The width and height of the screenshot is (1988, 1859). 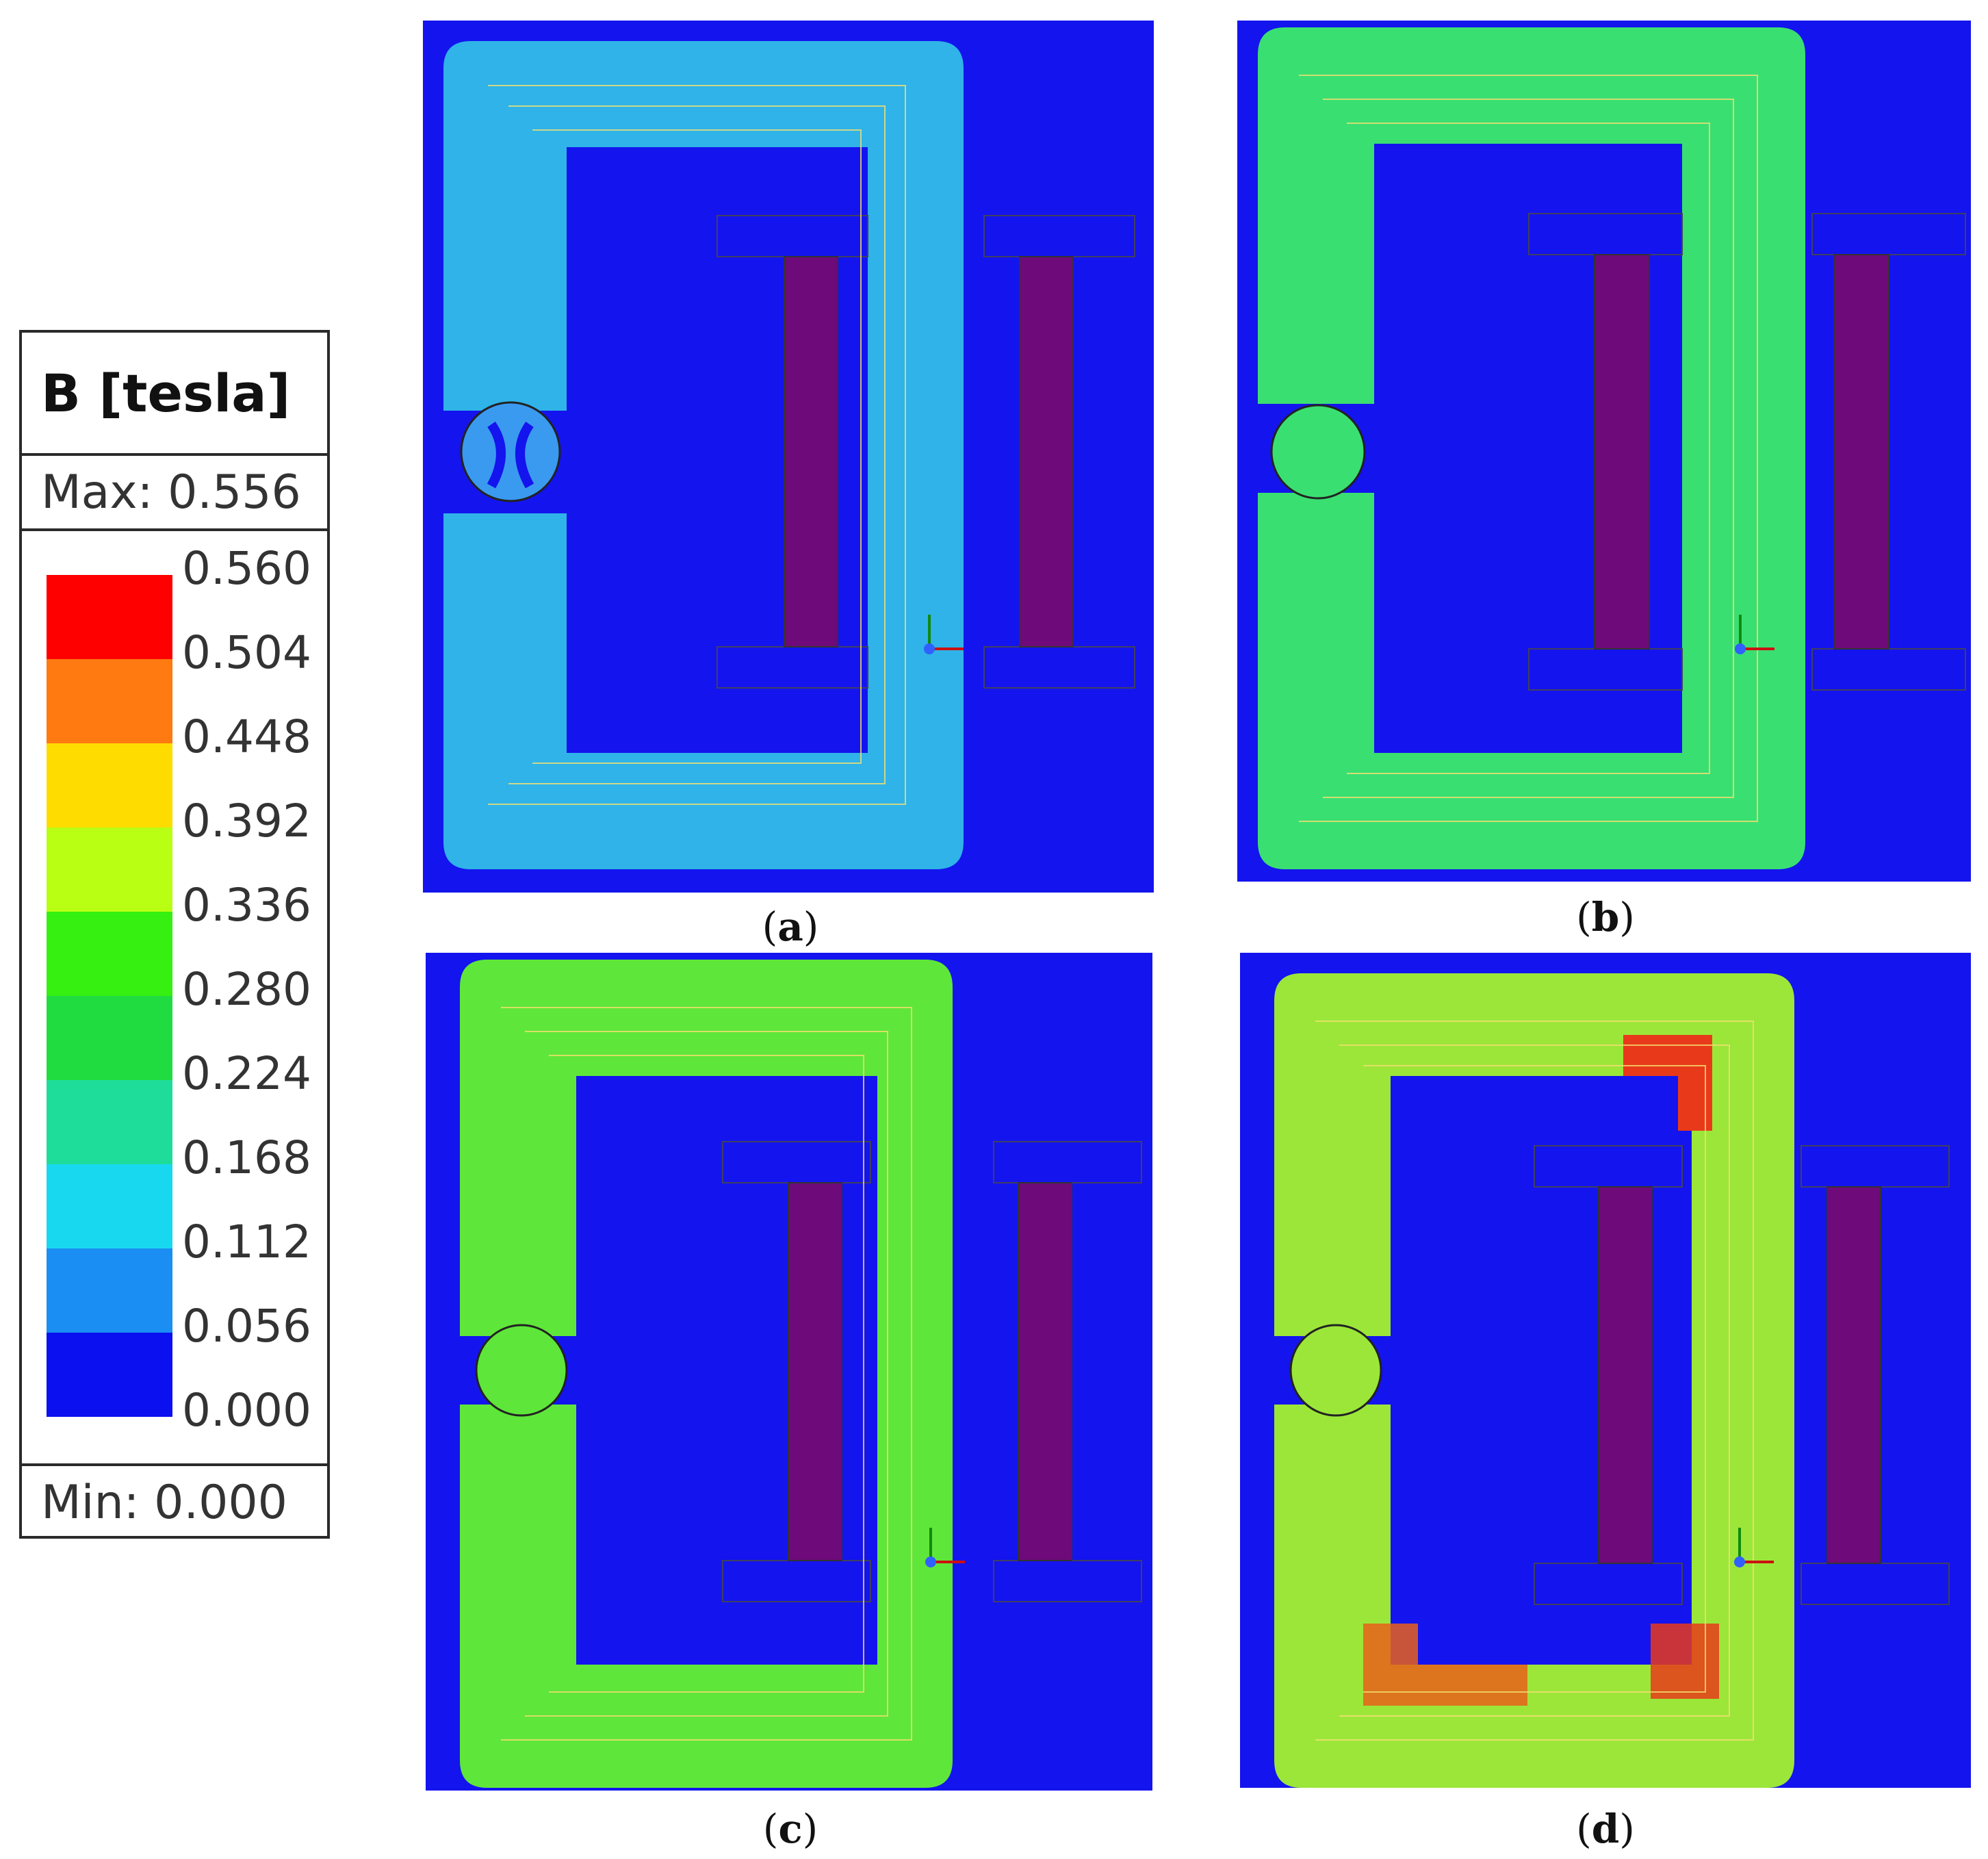 I want to click on legend-tick: 0.392, so click(x=246, y=821).